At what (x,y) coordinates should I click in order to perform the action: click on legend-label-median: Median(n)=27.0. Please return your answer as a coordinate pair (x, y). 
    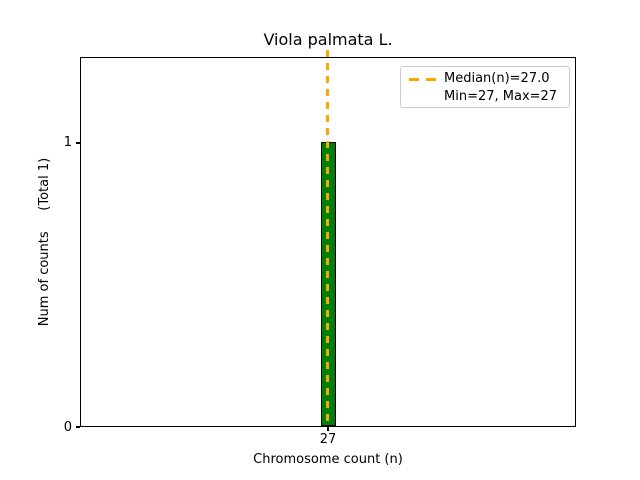
    Looking at the image, I should click on (497, 78).